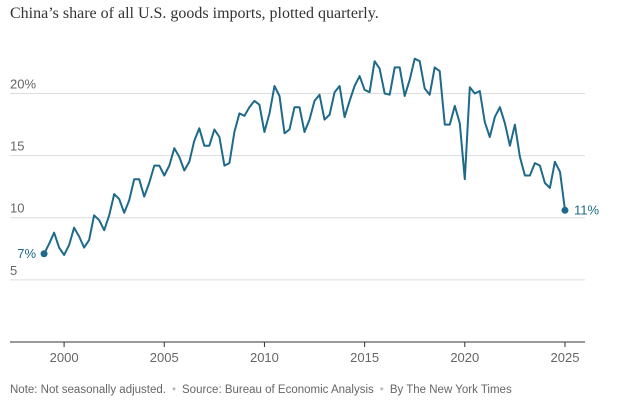  Describe the element at coordinates (17, 146) in the screenshot. I see `y-tick-label: 15` at that location.